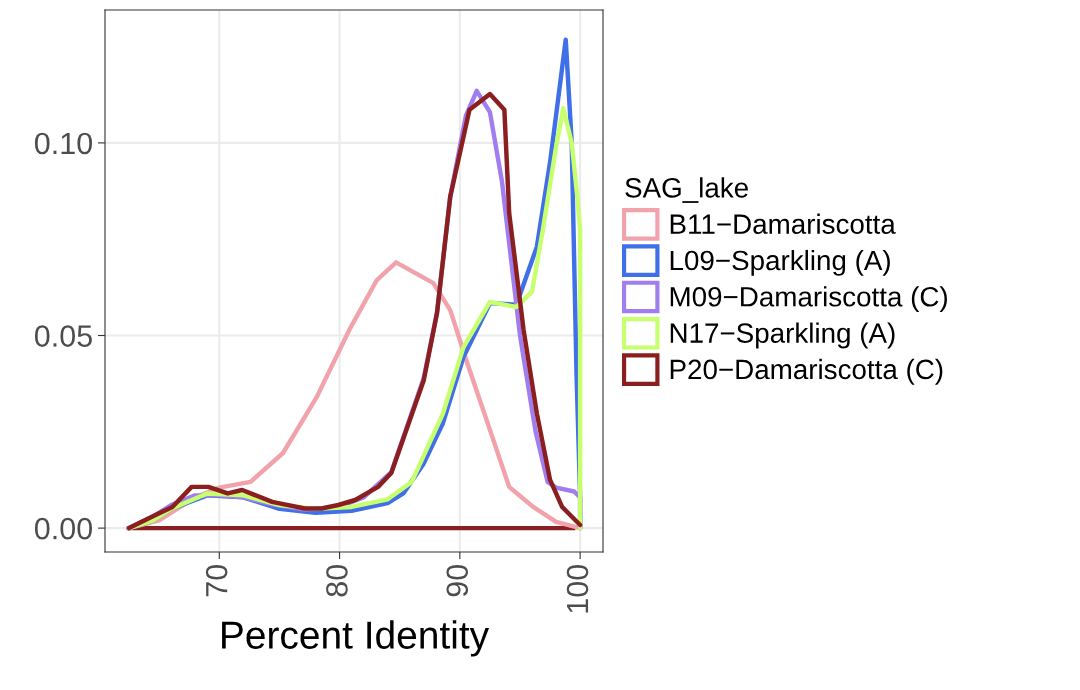 This screenshot has width=1080, height=690. I want to click on x-tick-label: 80, so click(337, 581).